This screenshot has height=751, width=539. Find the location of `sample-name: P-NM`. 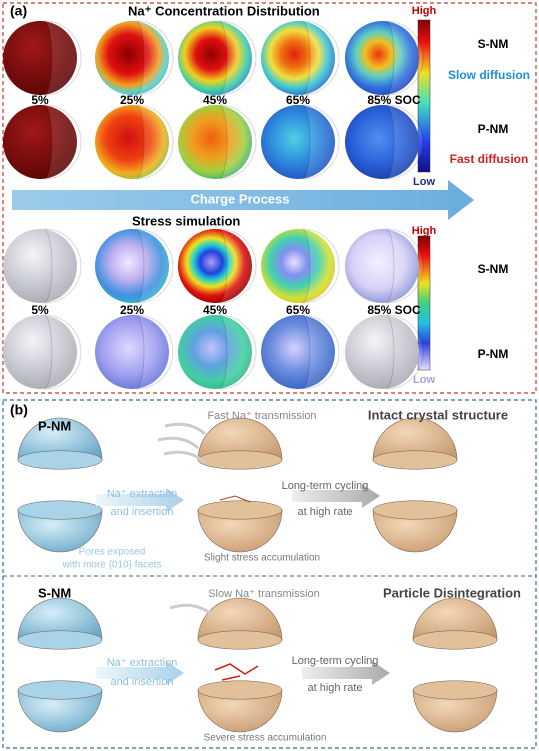

sample-name: P-NM is located at coordinates (54, 425).